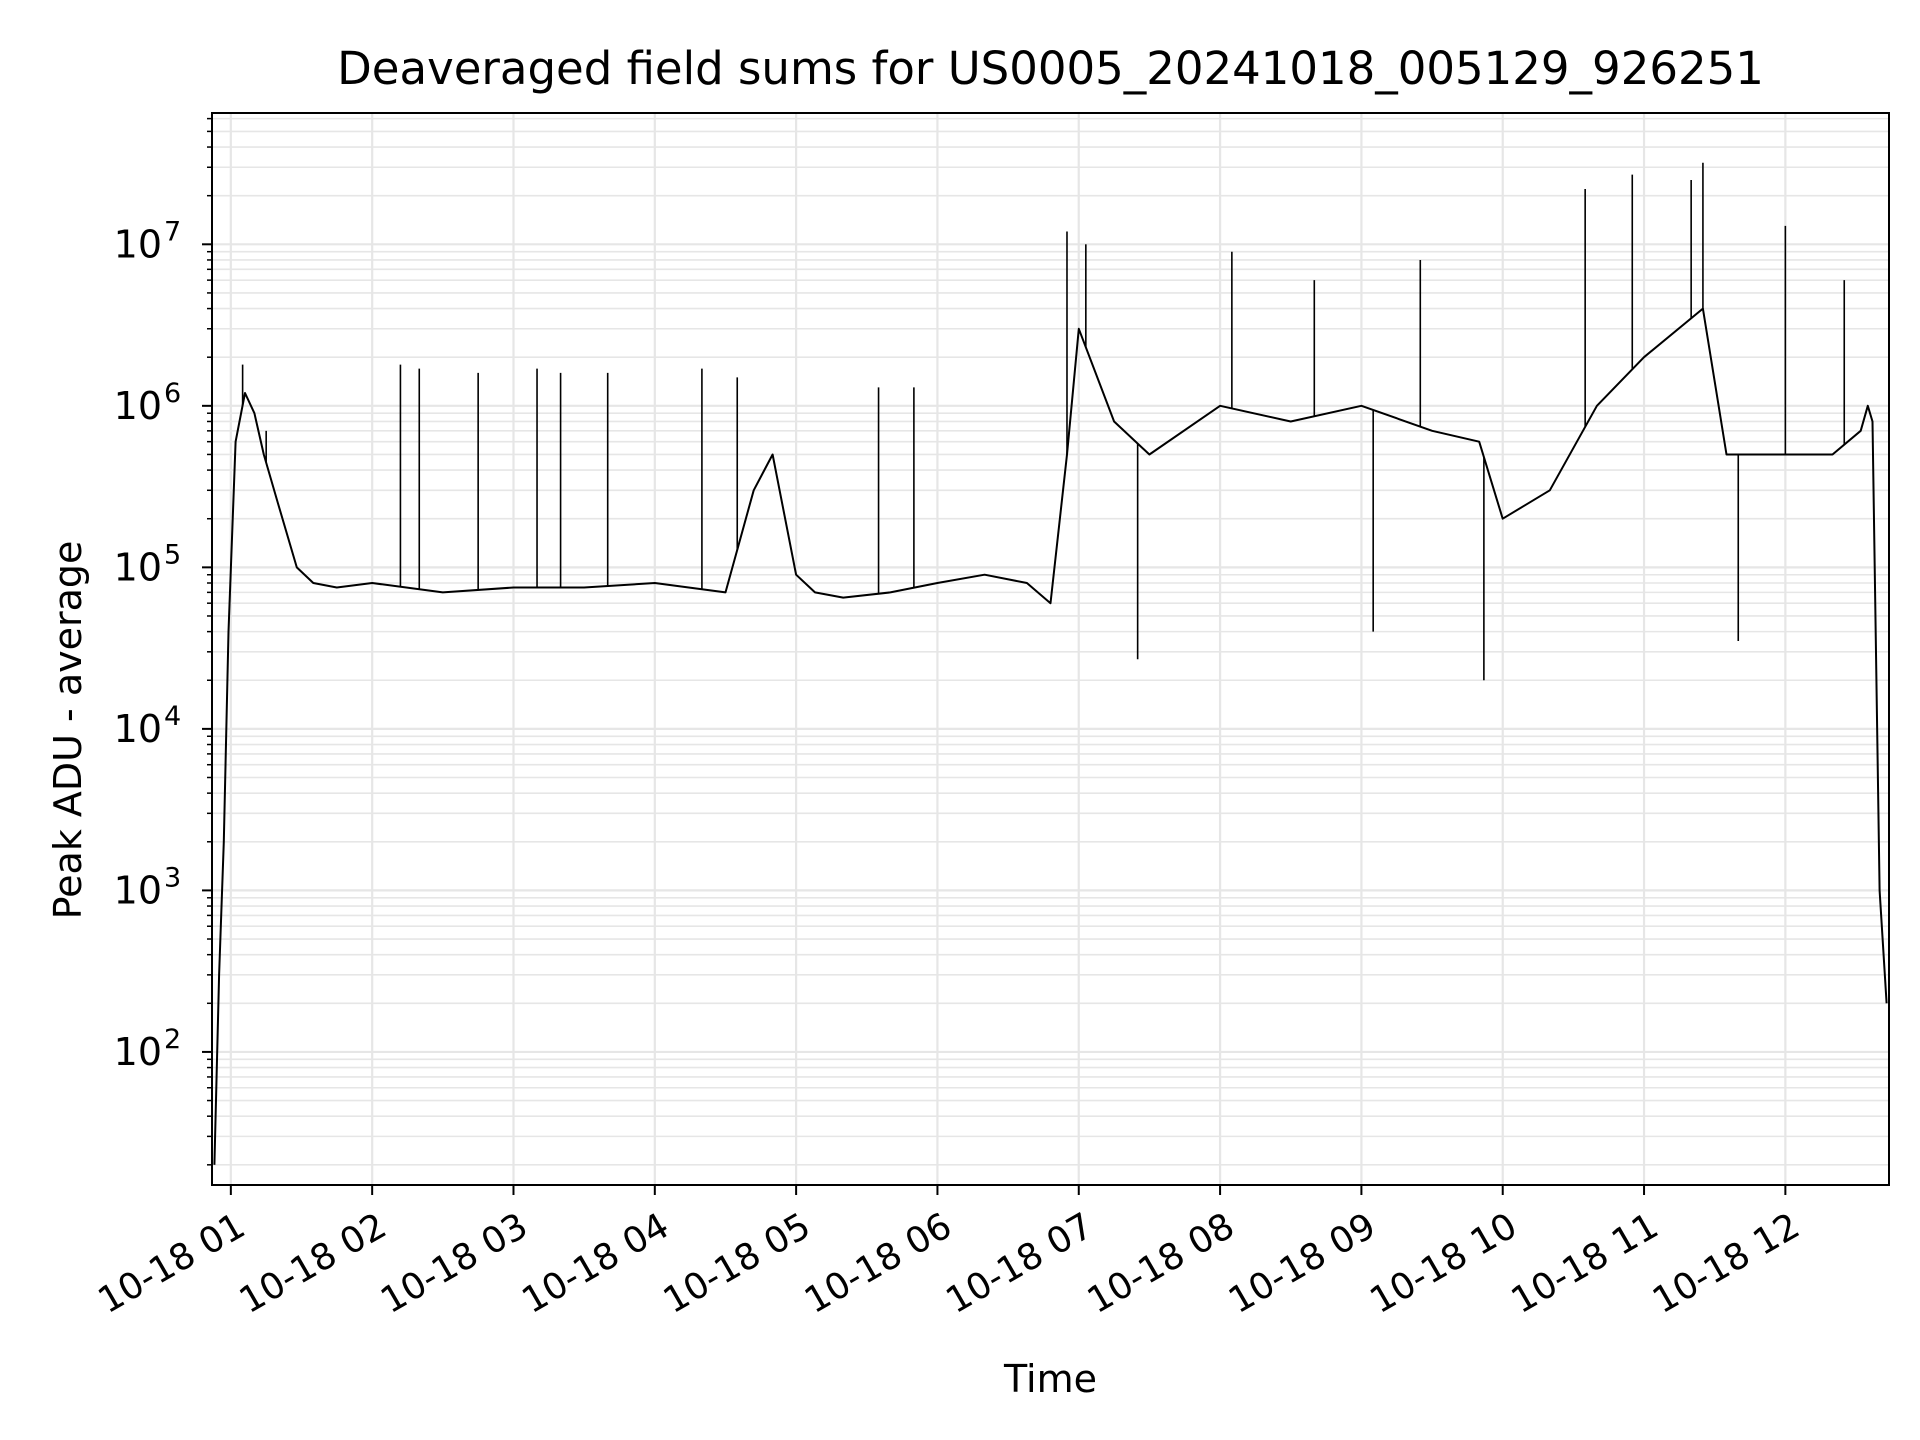 The width and height of the screenshot is (1920, 1440). What do you see at coordinates (172, 231) in the screenshot?
I see `y-tick-exponent: 7` at bounding box center [172, 231].